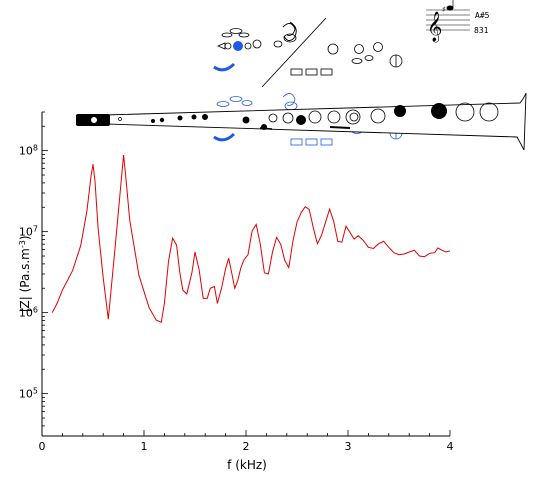  I want to click on hand-separator, so click(294, 52).